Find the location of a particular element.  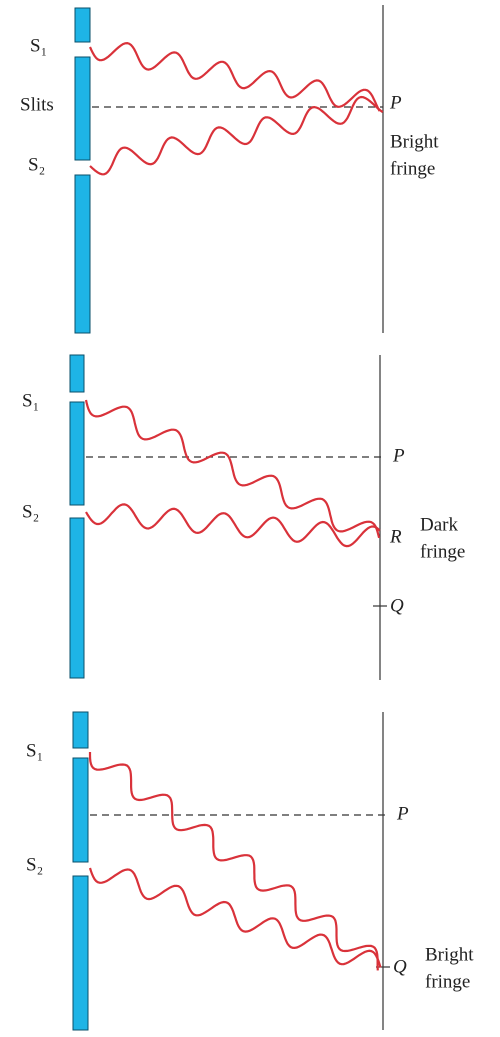

fringe-label: Dark is located at coordinates (439, 524).